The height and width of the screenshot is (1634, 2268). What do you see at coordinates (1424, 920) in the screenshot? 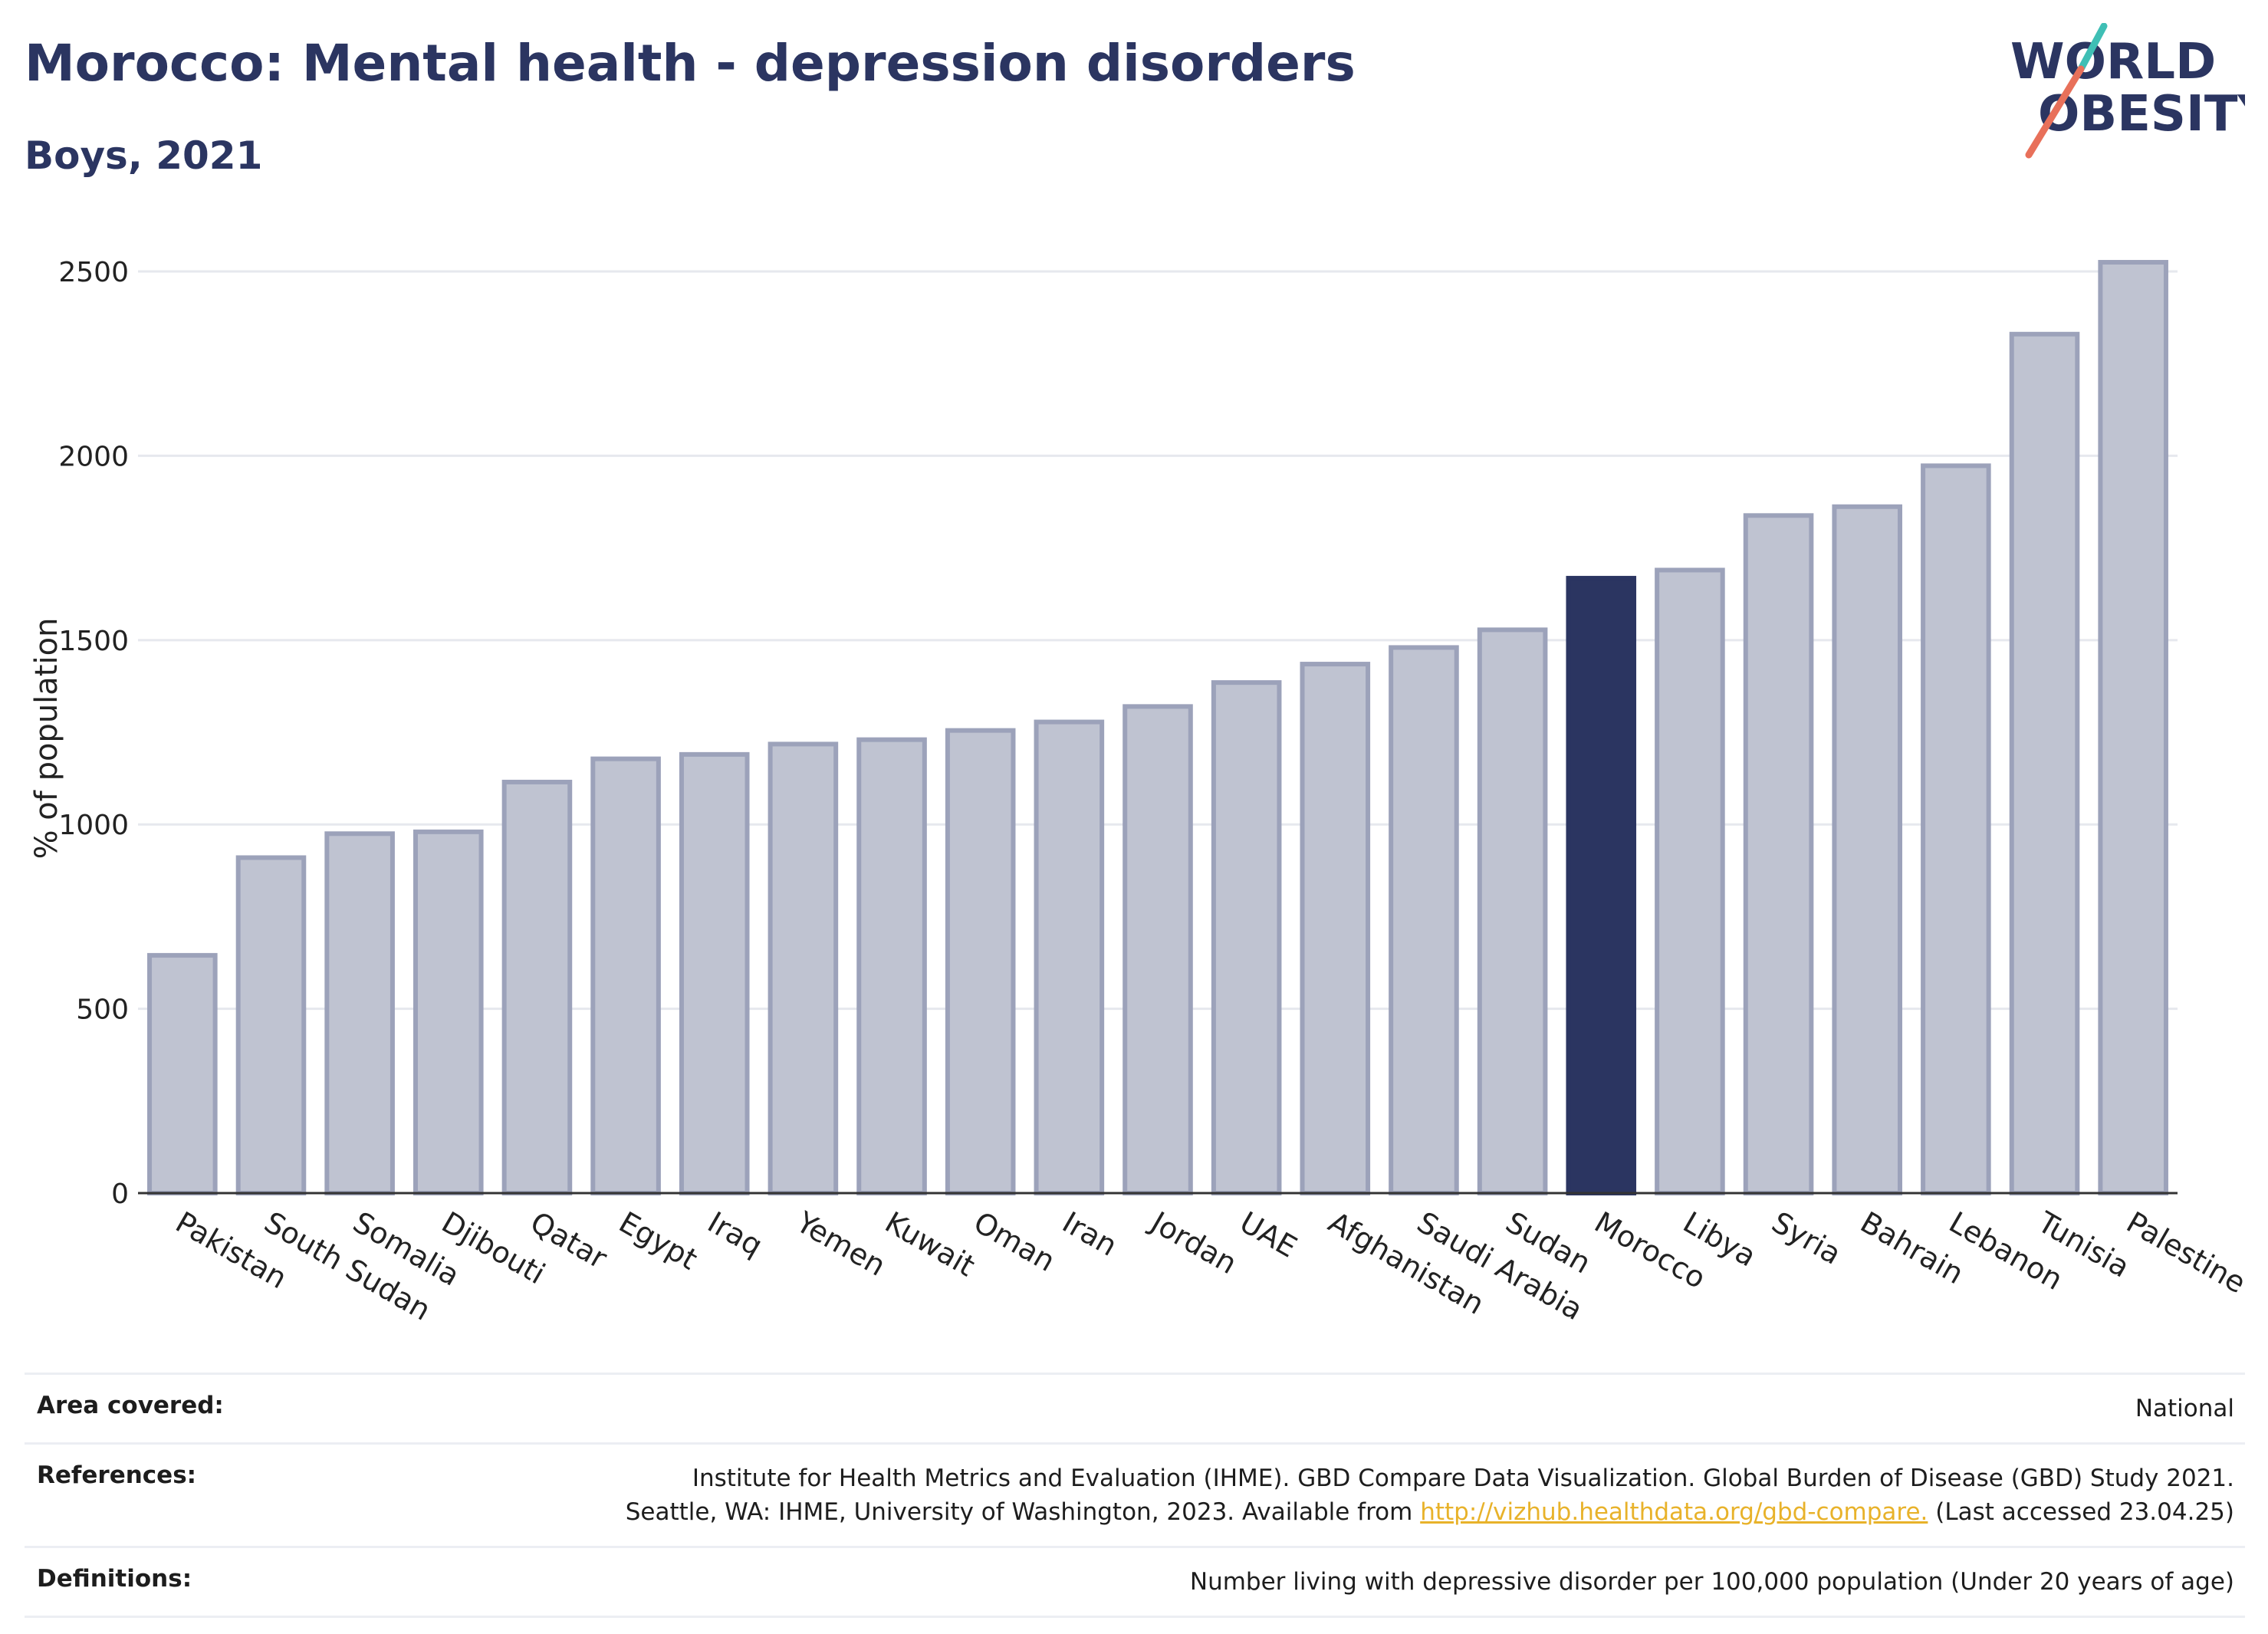
I see `bar-saudi-arabia` at bounding box center [1424, 920].